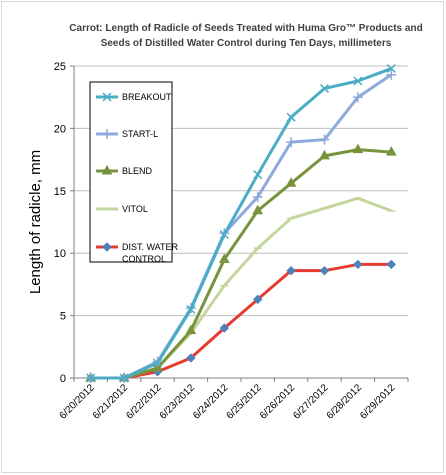 This screenshot has width=446, height=475. I want to click on legend-label: DIST. WATER, so click(150, 247).